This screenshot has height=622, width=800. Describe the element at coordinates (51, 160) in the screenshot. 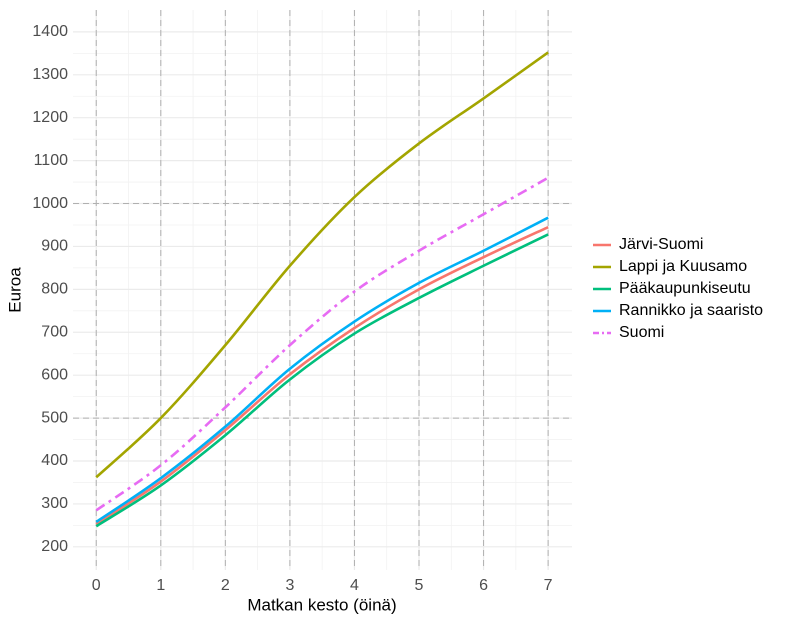

I see `y-tick-label: 1100` at that location.